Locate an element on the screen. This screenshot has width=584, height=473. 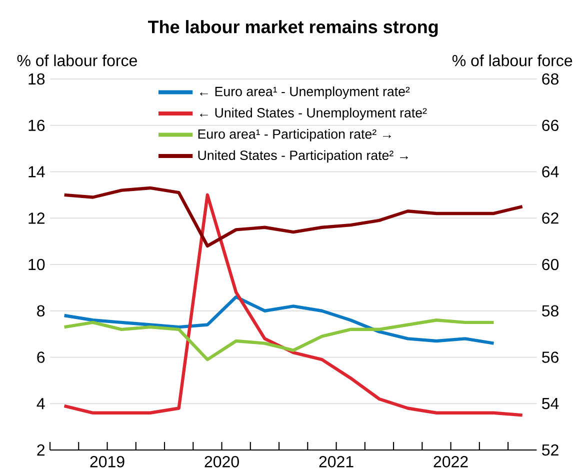
y-tick-label: 10 is located at coordinates (36, 264).